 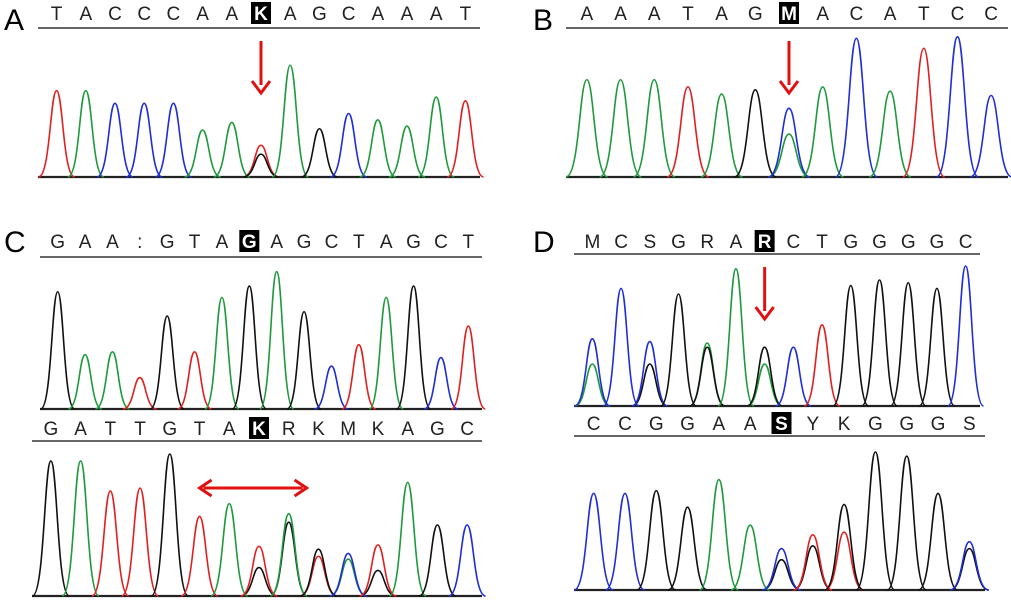 What do you see at coordinates (544, 242) in the screenshot?
I see `panel-label-d: D` at bounding box center [544, 242].